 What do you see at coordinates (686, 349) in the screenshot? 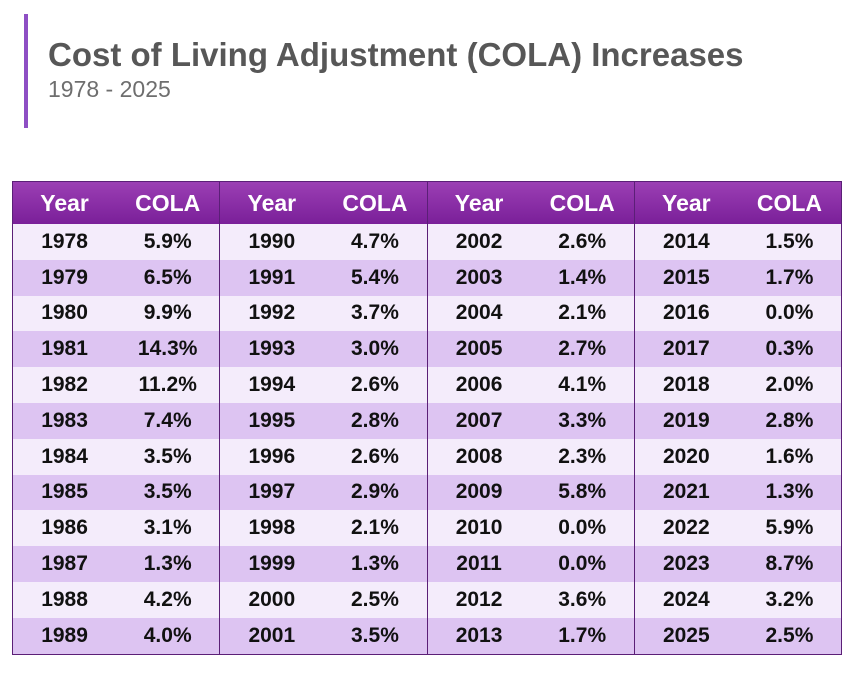
I see `year-cell: 2017` at bounding box center [686, 349].